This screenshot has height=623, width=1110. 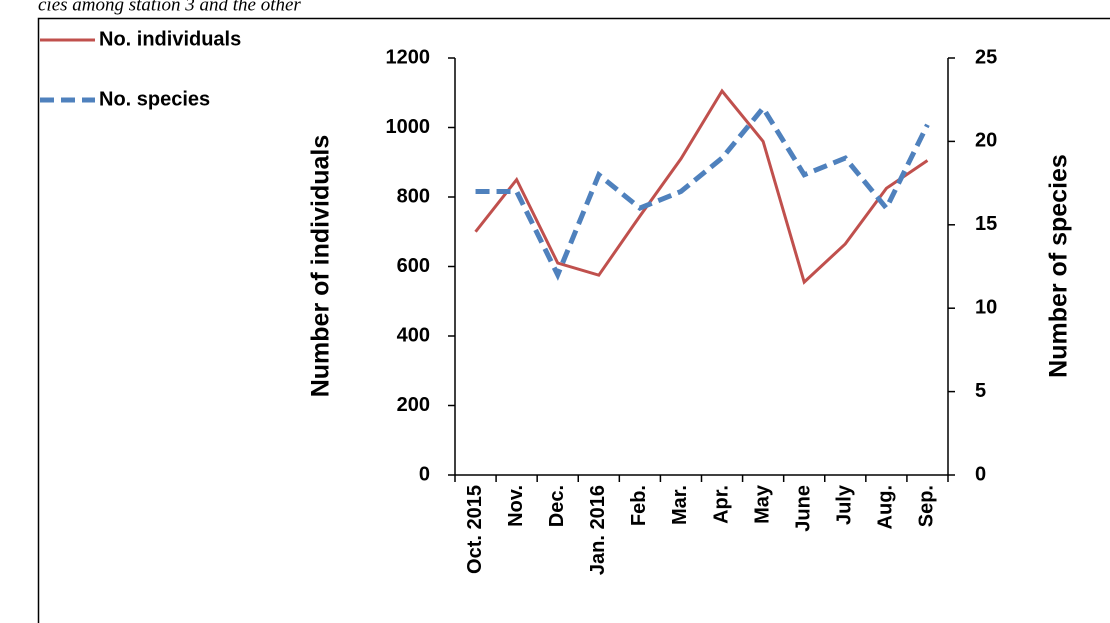 I want to click on x-tick-label: Dec., so click(x=557, y=506).